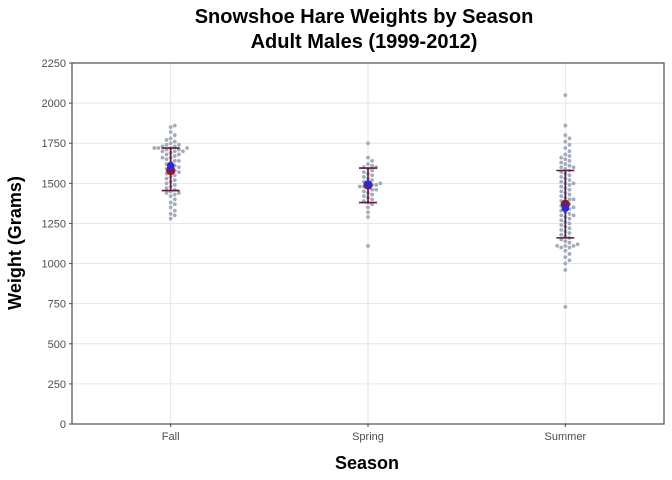  Describe the element at coordinates (367, 463) in the screenshot. I see `x-axis-title: Season` at that location.